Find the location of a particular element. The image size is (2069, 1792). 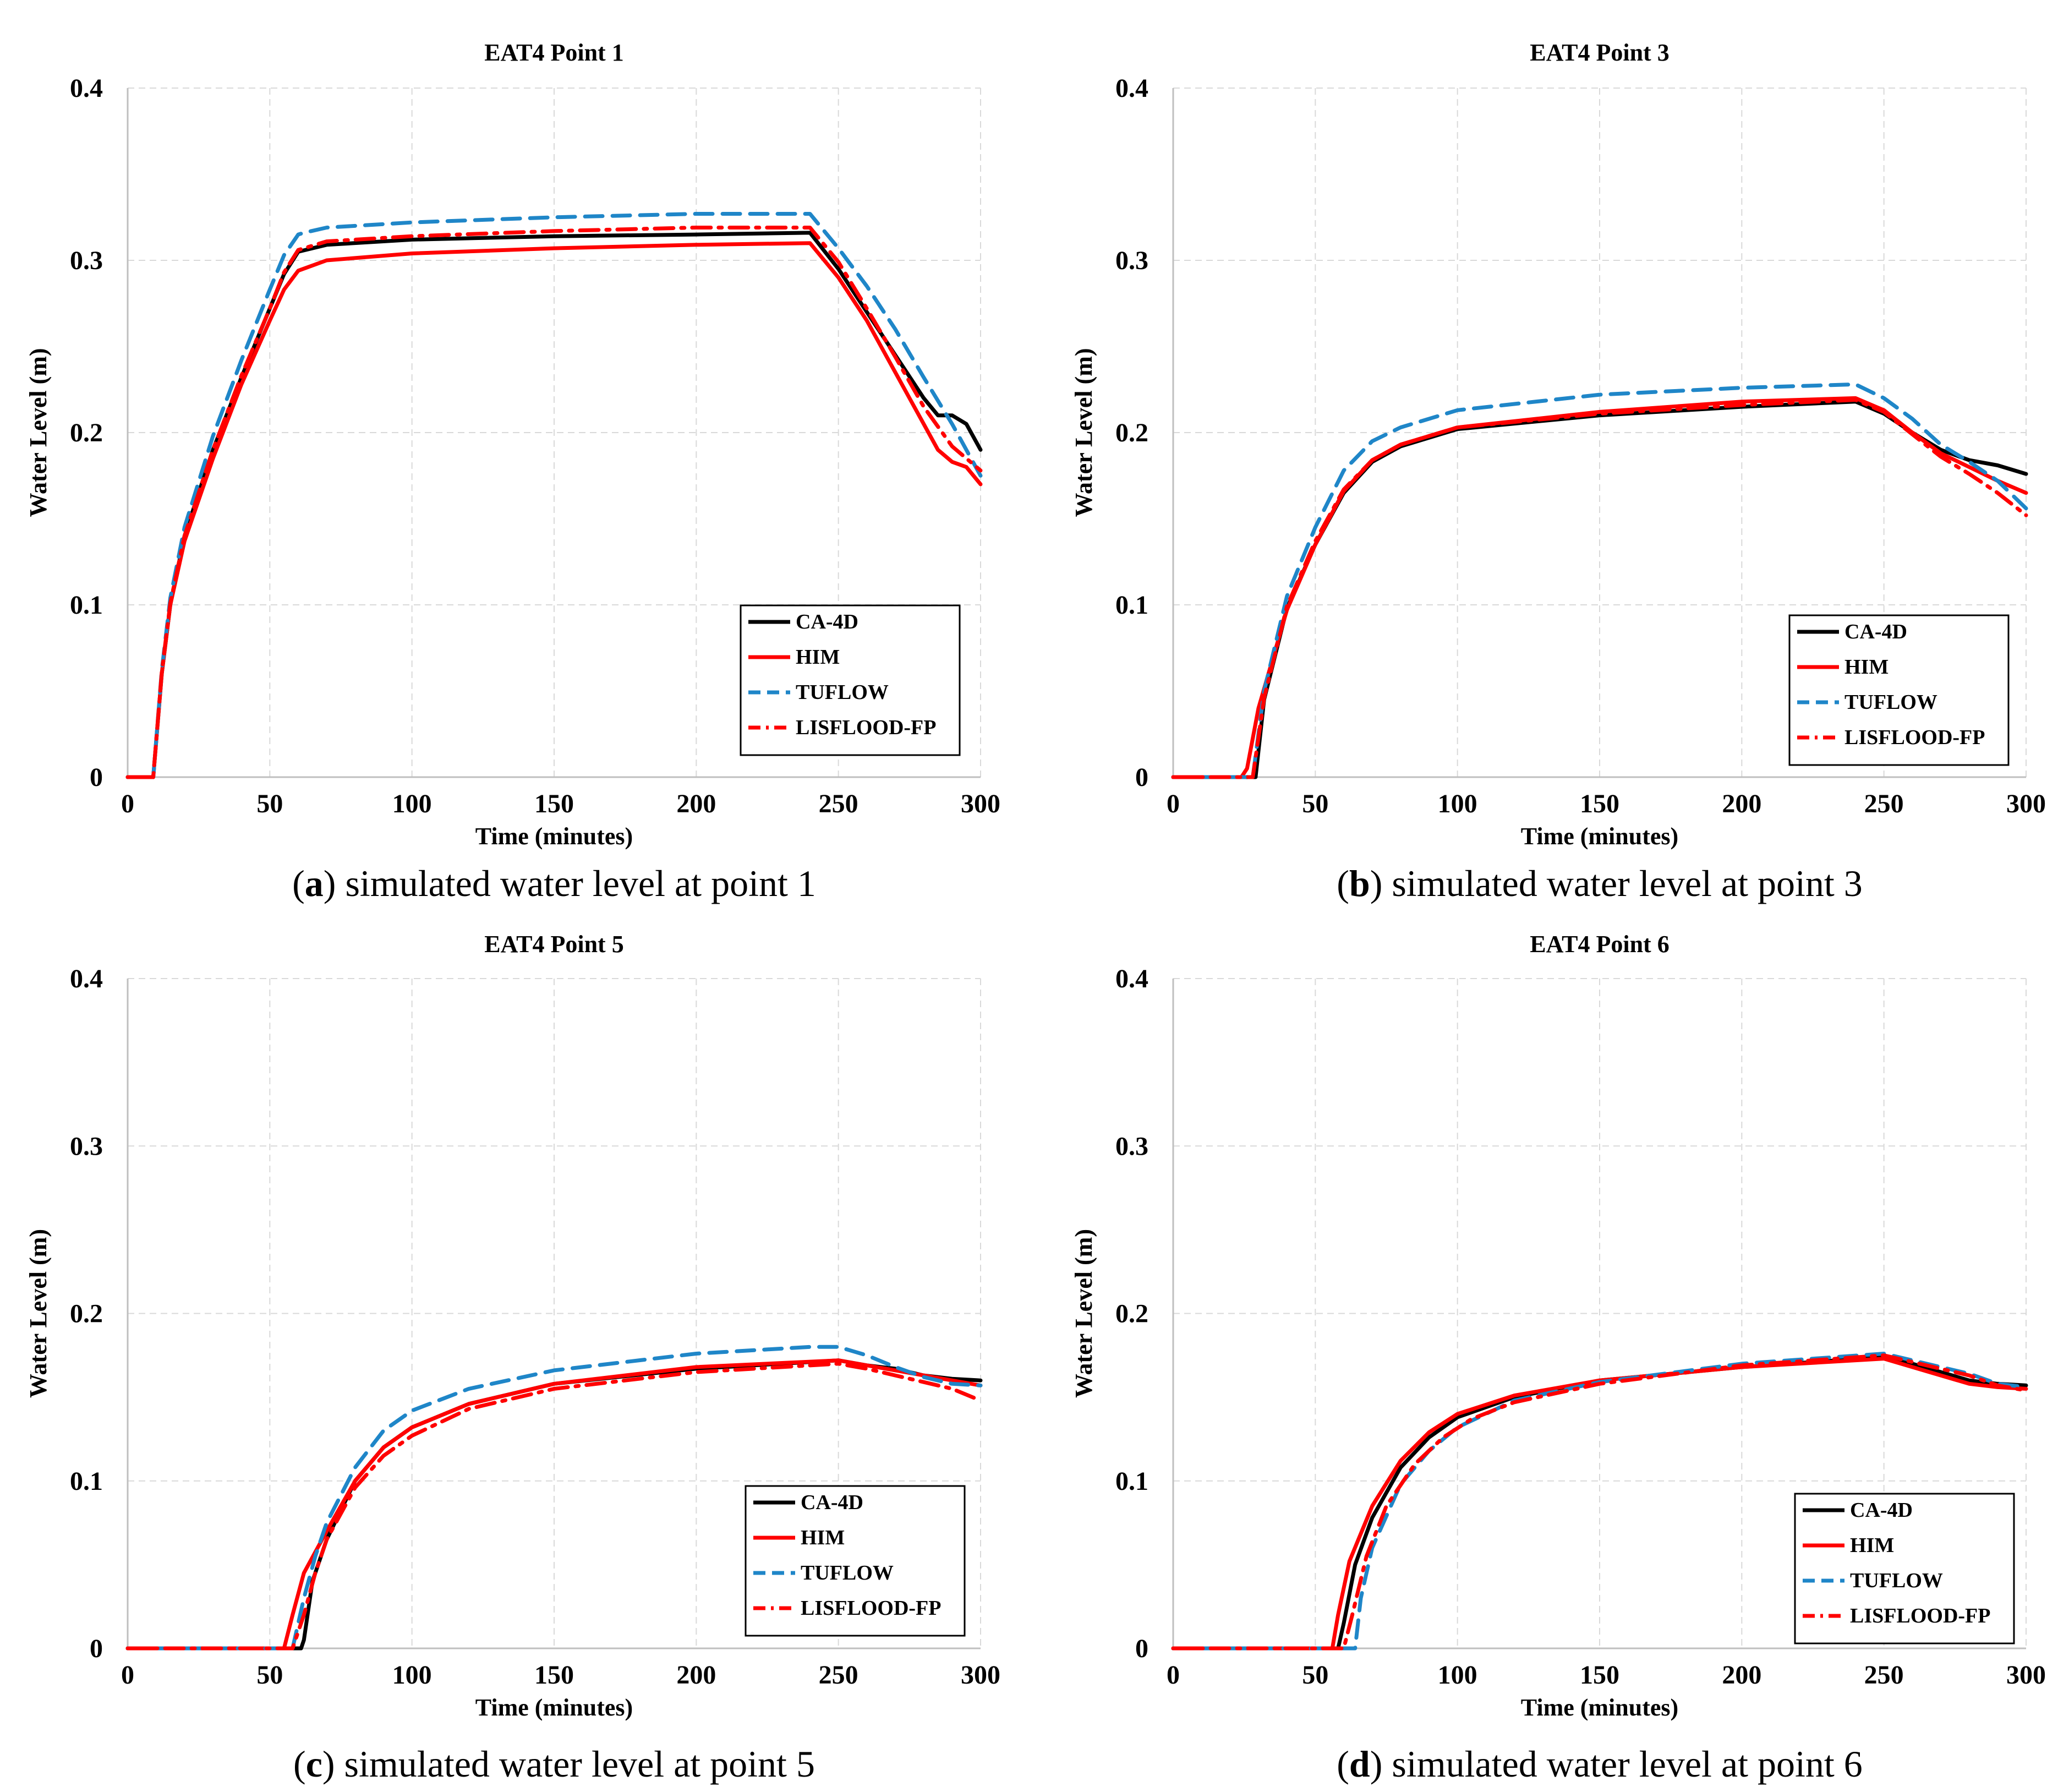

chart-title: EAT4 Point 6 is located at coordinates (1599, 944).